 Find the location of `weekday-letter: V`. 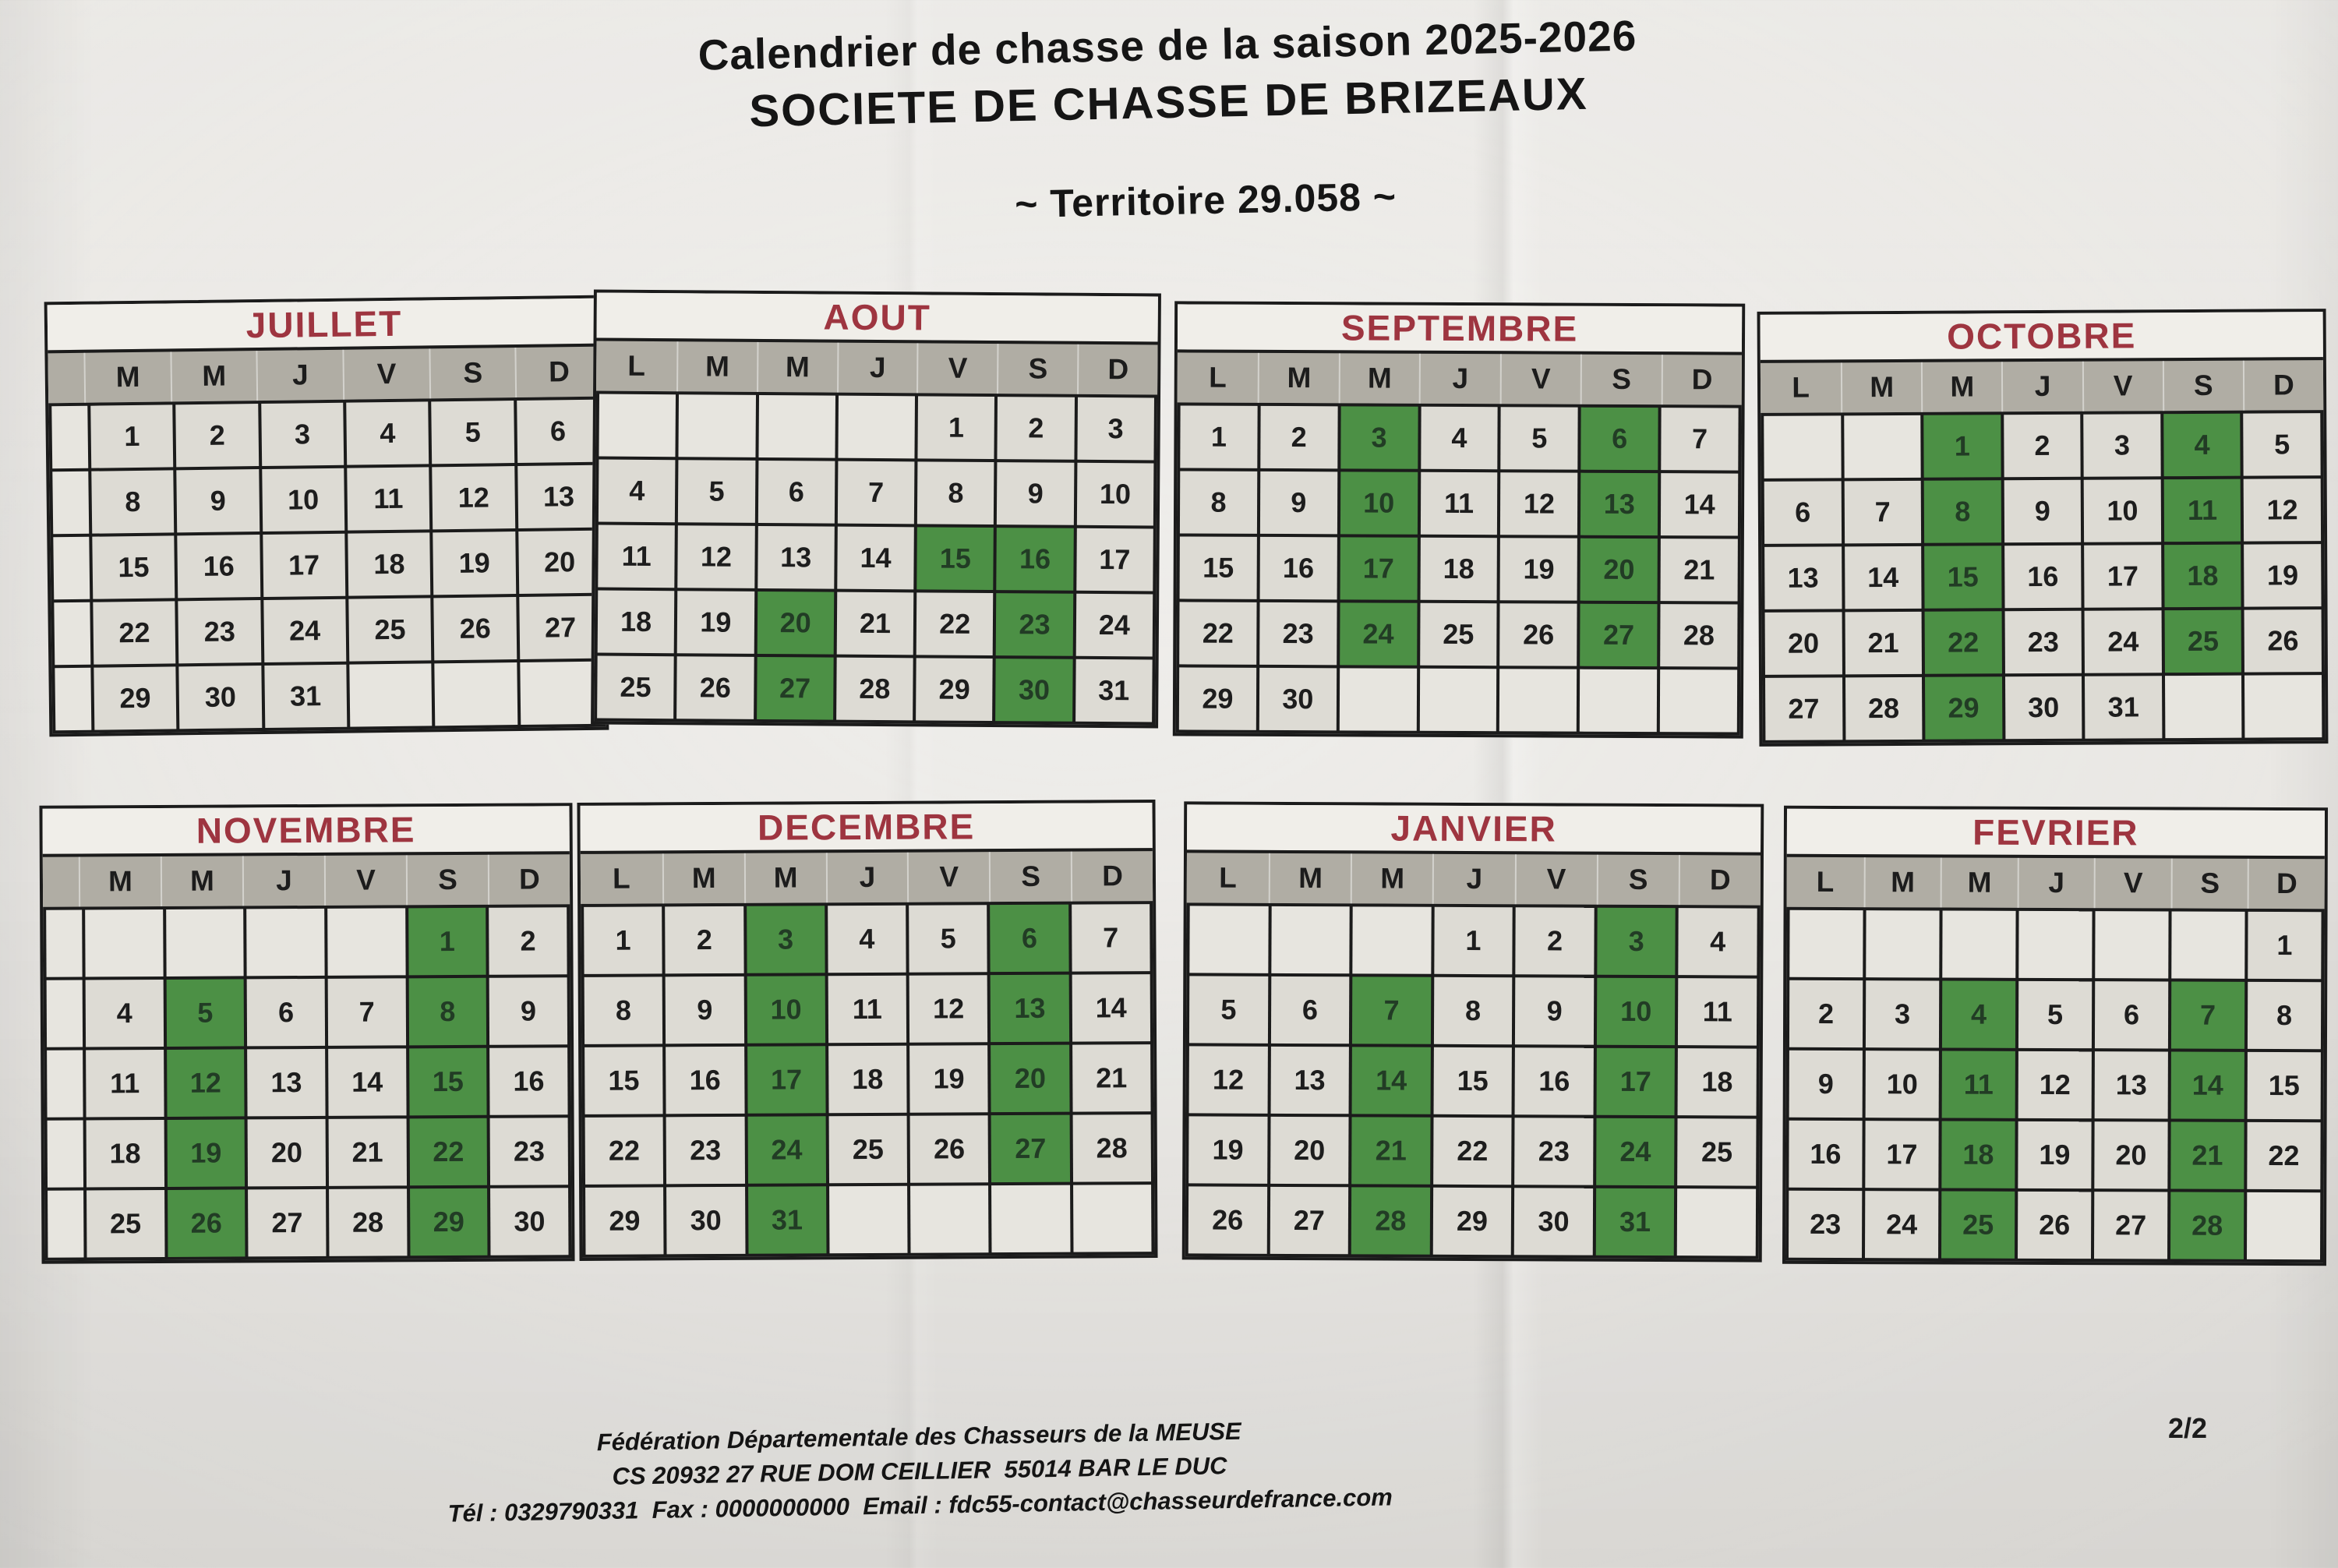

weekday-letter: V is located at coordinates (957, 368).